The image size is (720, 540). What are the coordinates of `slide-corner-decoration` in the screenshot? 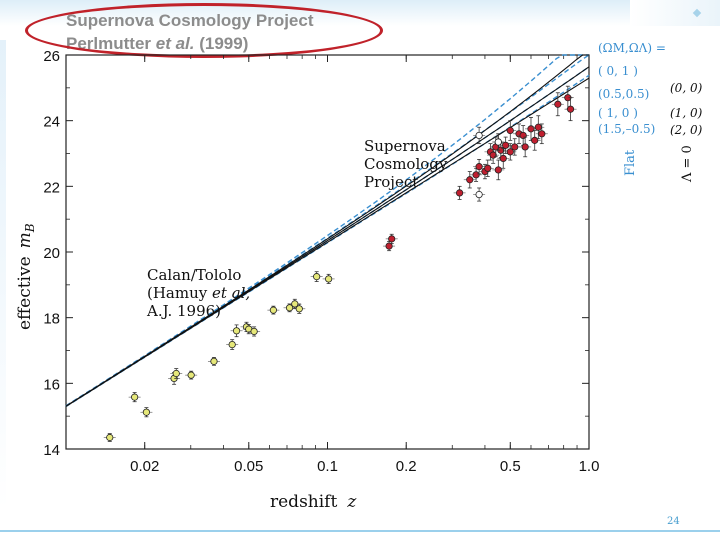 It's located at (675, 13).